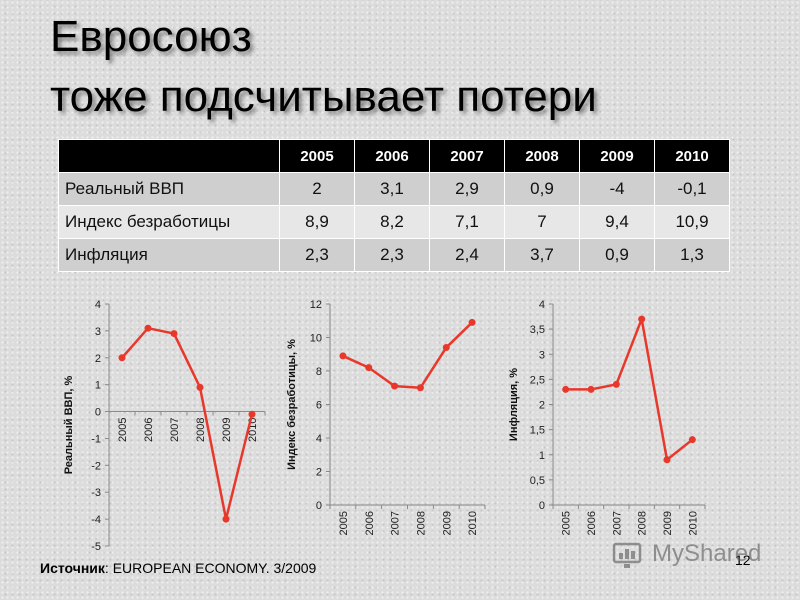 This screenshot has height=600, width=800. What do you see at coordinates (96, 439) in the screenshot?
I see `y-tick-label: -1` at bounding box center [96, 439].